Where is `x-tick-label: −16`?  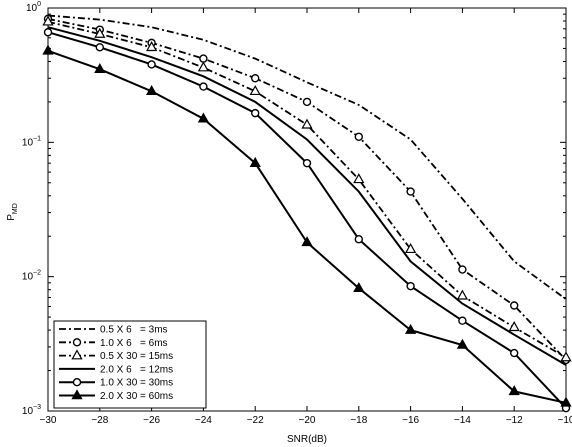 x-tick-label: −16 is located at coordinates (410, 420).